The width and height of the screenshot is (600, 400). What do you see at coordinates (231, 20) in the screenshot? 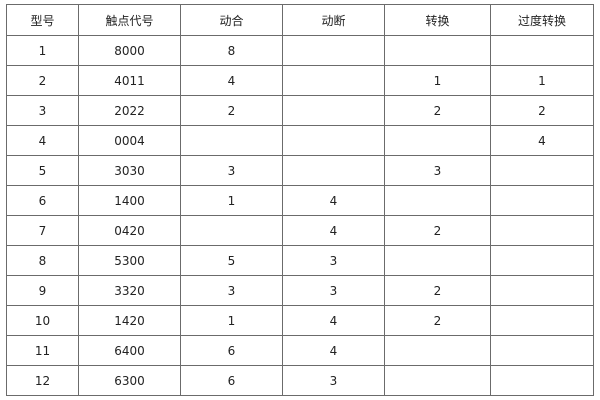
I see `column-header-make-contacts: 动合` at bounding box center [231, 20].